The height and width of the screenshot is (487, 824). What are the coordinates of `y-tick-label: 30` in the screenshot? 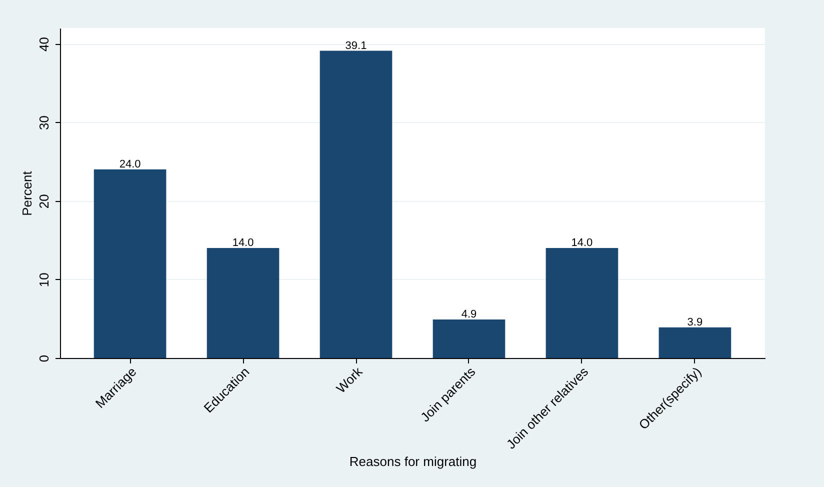 It's located at (44, 123).